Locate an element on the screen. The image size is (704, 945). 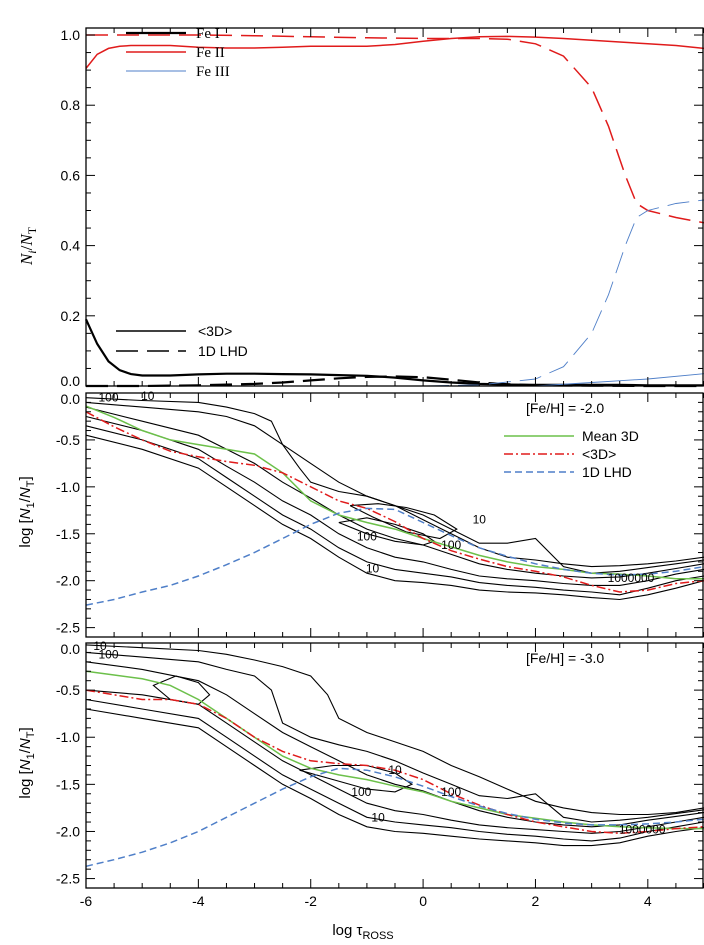
series-line-fe2-avg3d is located at coordinates (394, 52).